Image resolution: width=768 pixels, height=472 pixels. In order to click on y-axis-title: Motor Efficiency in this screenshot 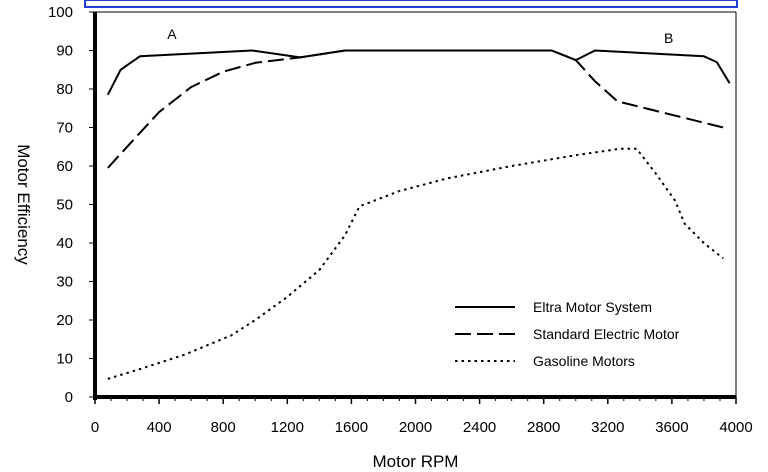, I will do `click(23, 204)`.